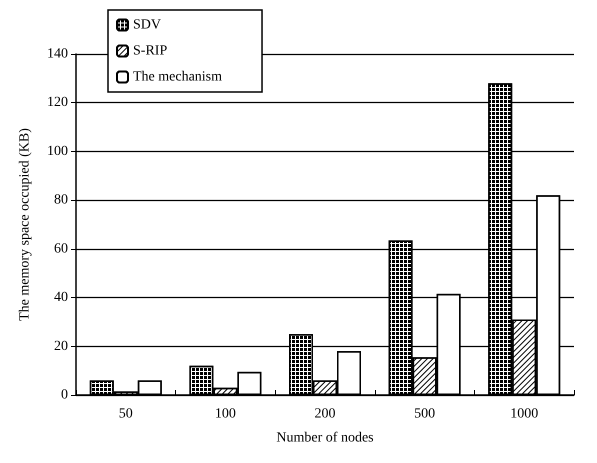 The height and width of the screenshot is (463, 597). I want to click on y-tick-label: 100, so click(57, 151).